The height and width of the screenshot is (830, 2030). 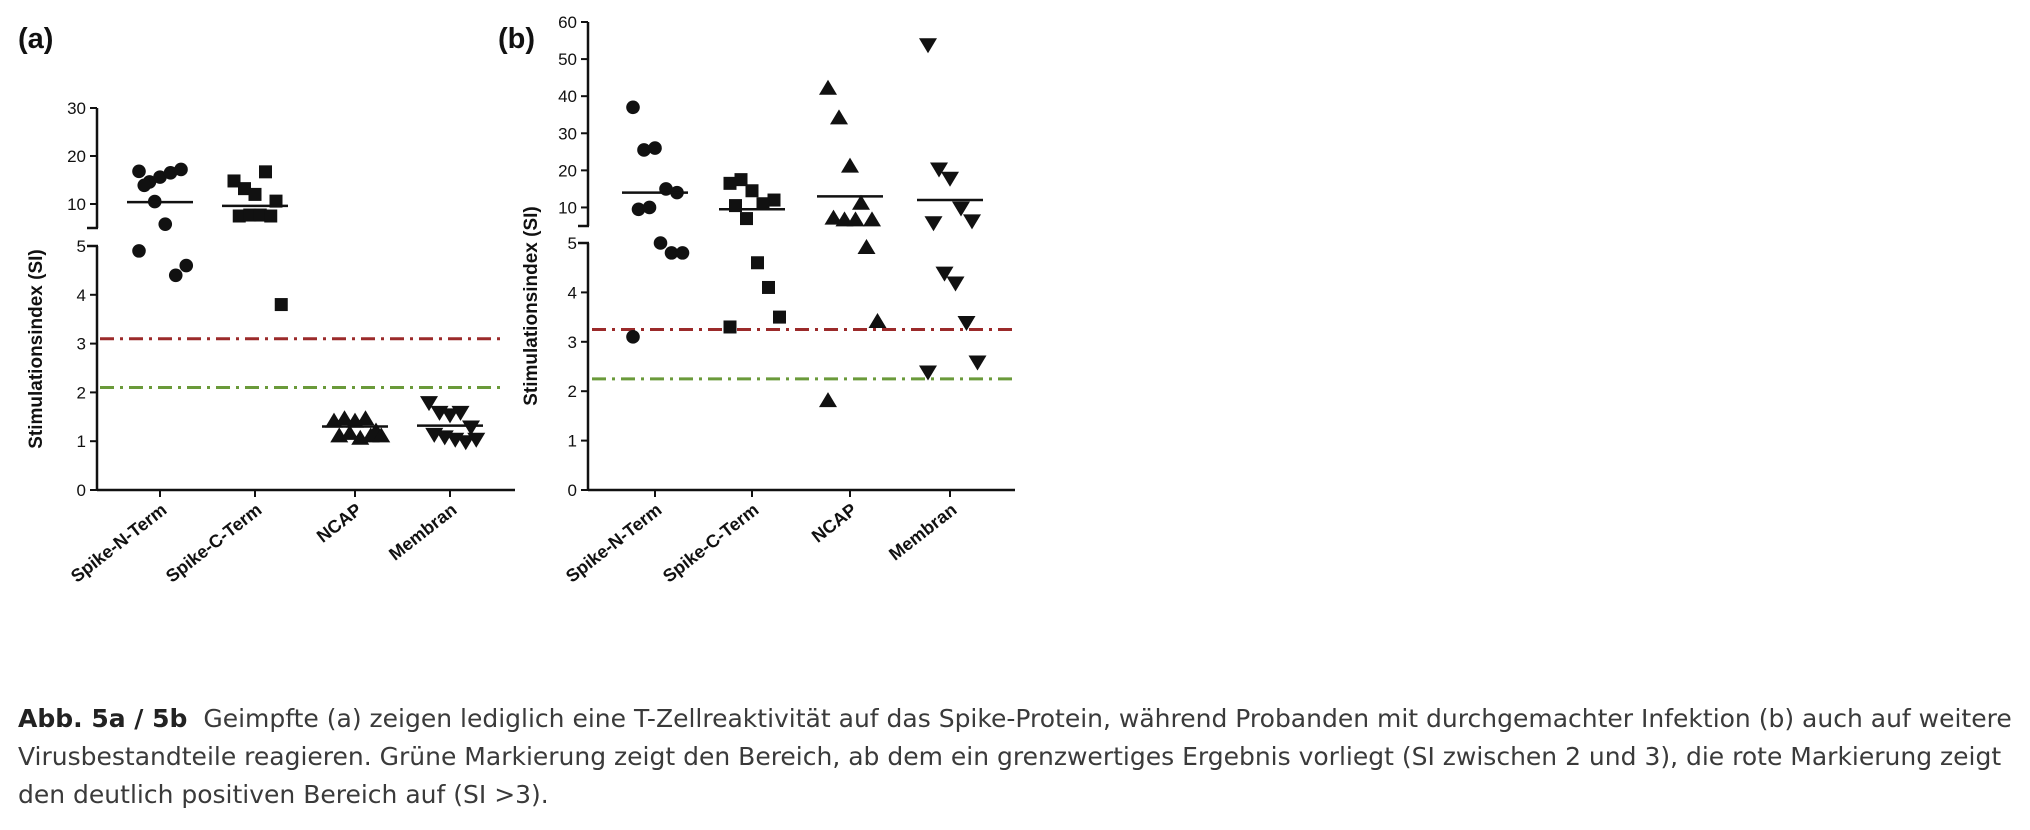 What do you see at coordinates (81, 344) in the screenshot?
I see `panel-a-y-tick-label: 3` at bounding box center [81, 344].